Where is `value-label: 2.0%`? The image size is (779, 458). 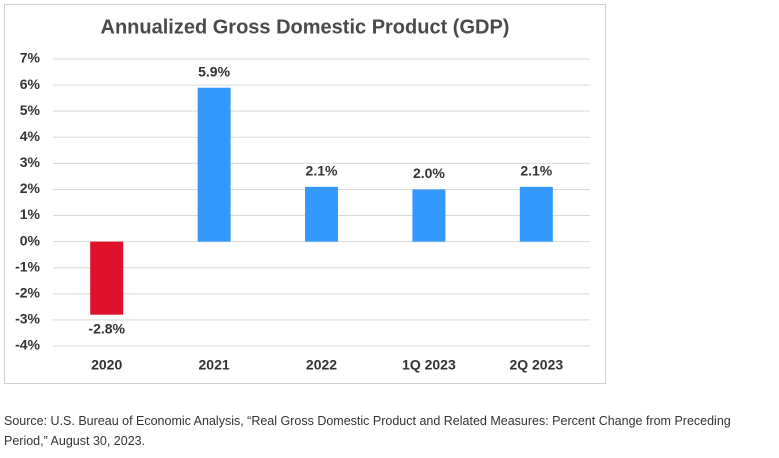 value-label: 2.0% is located at coordinates (429, 173).